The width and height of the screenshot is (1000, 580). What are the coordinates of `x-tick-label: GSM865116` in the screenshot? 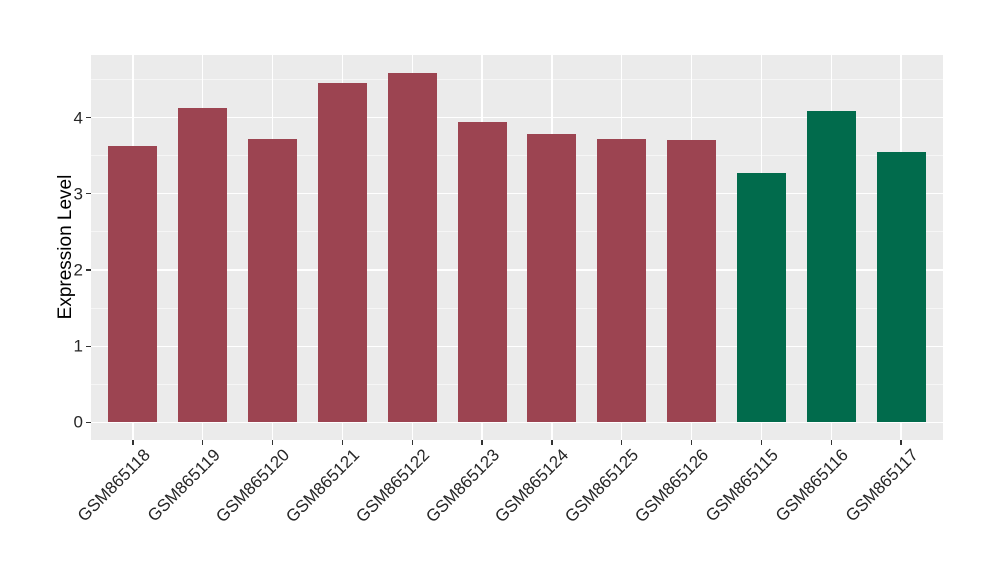 It's located at (811, 485).